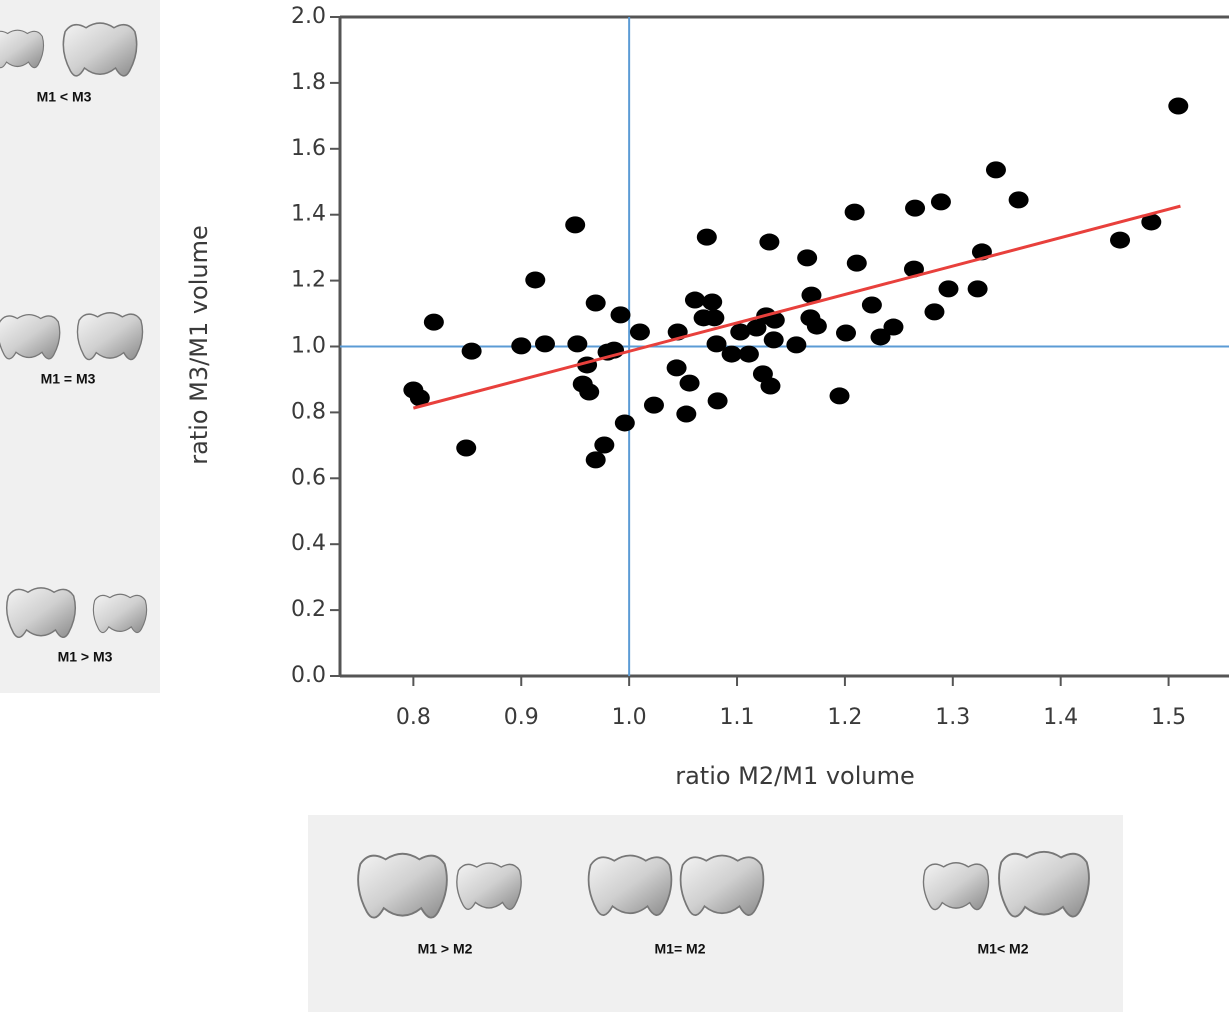  Describe the element at coordinates (308, 675) in the screenshot. I see `y-tick-label: 0.0` at that location.